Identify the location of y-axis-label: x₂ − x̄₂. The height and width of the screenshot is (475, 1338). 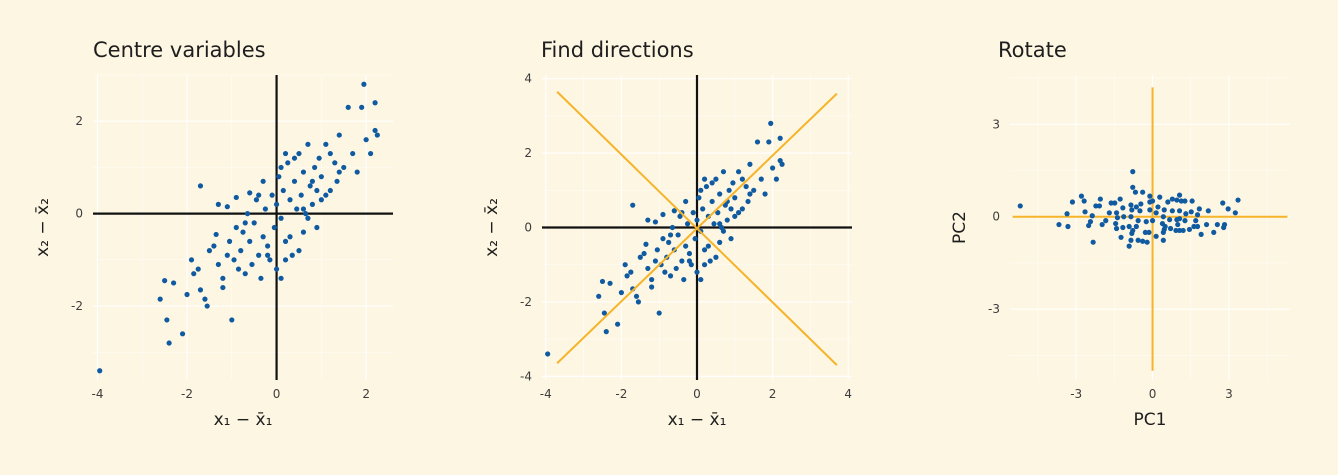
(492, 227).